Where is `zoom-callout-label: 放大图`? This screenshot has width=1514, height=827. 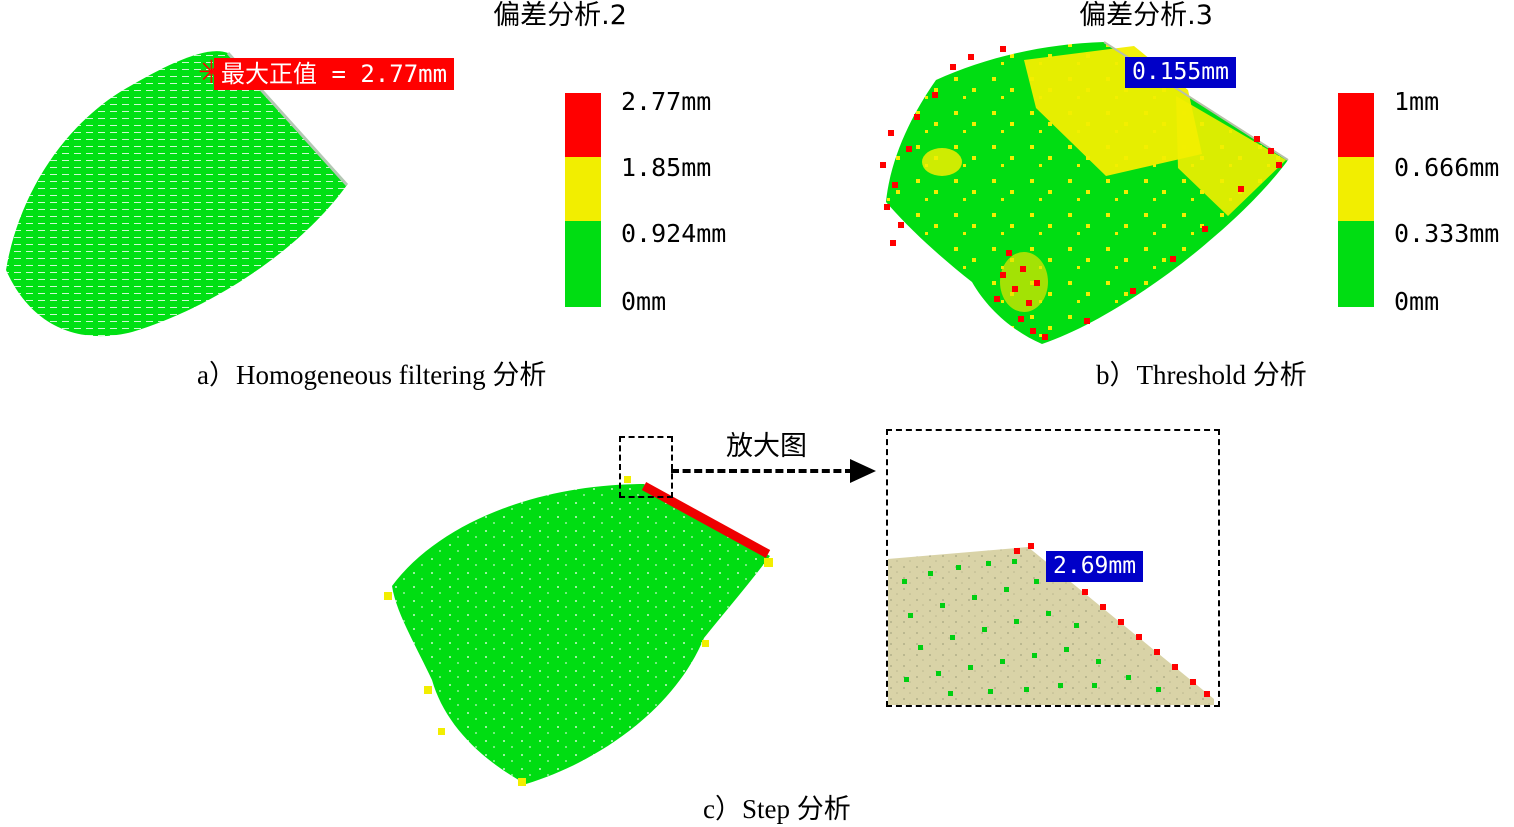
zoom-callout-label: 放大图 is located at coordinates (766, 446).